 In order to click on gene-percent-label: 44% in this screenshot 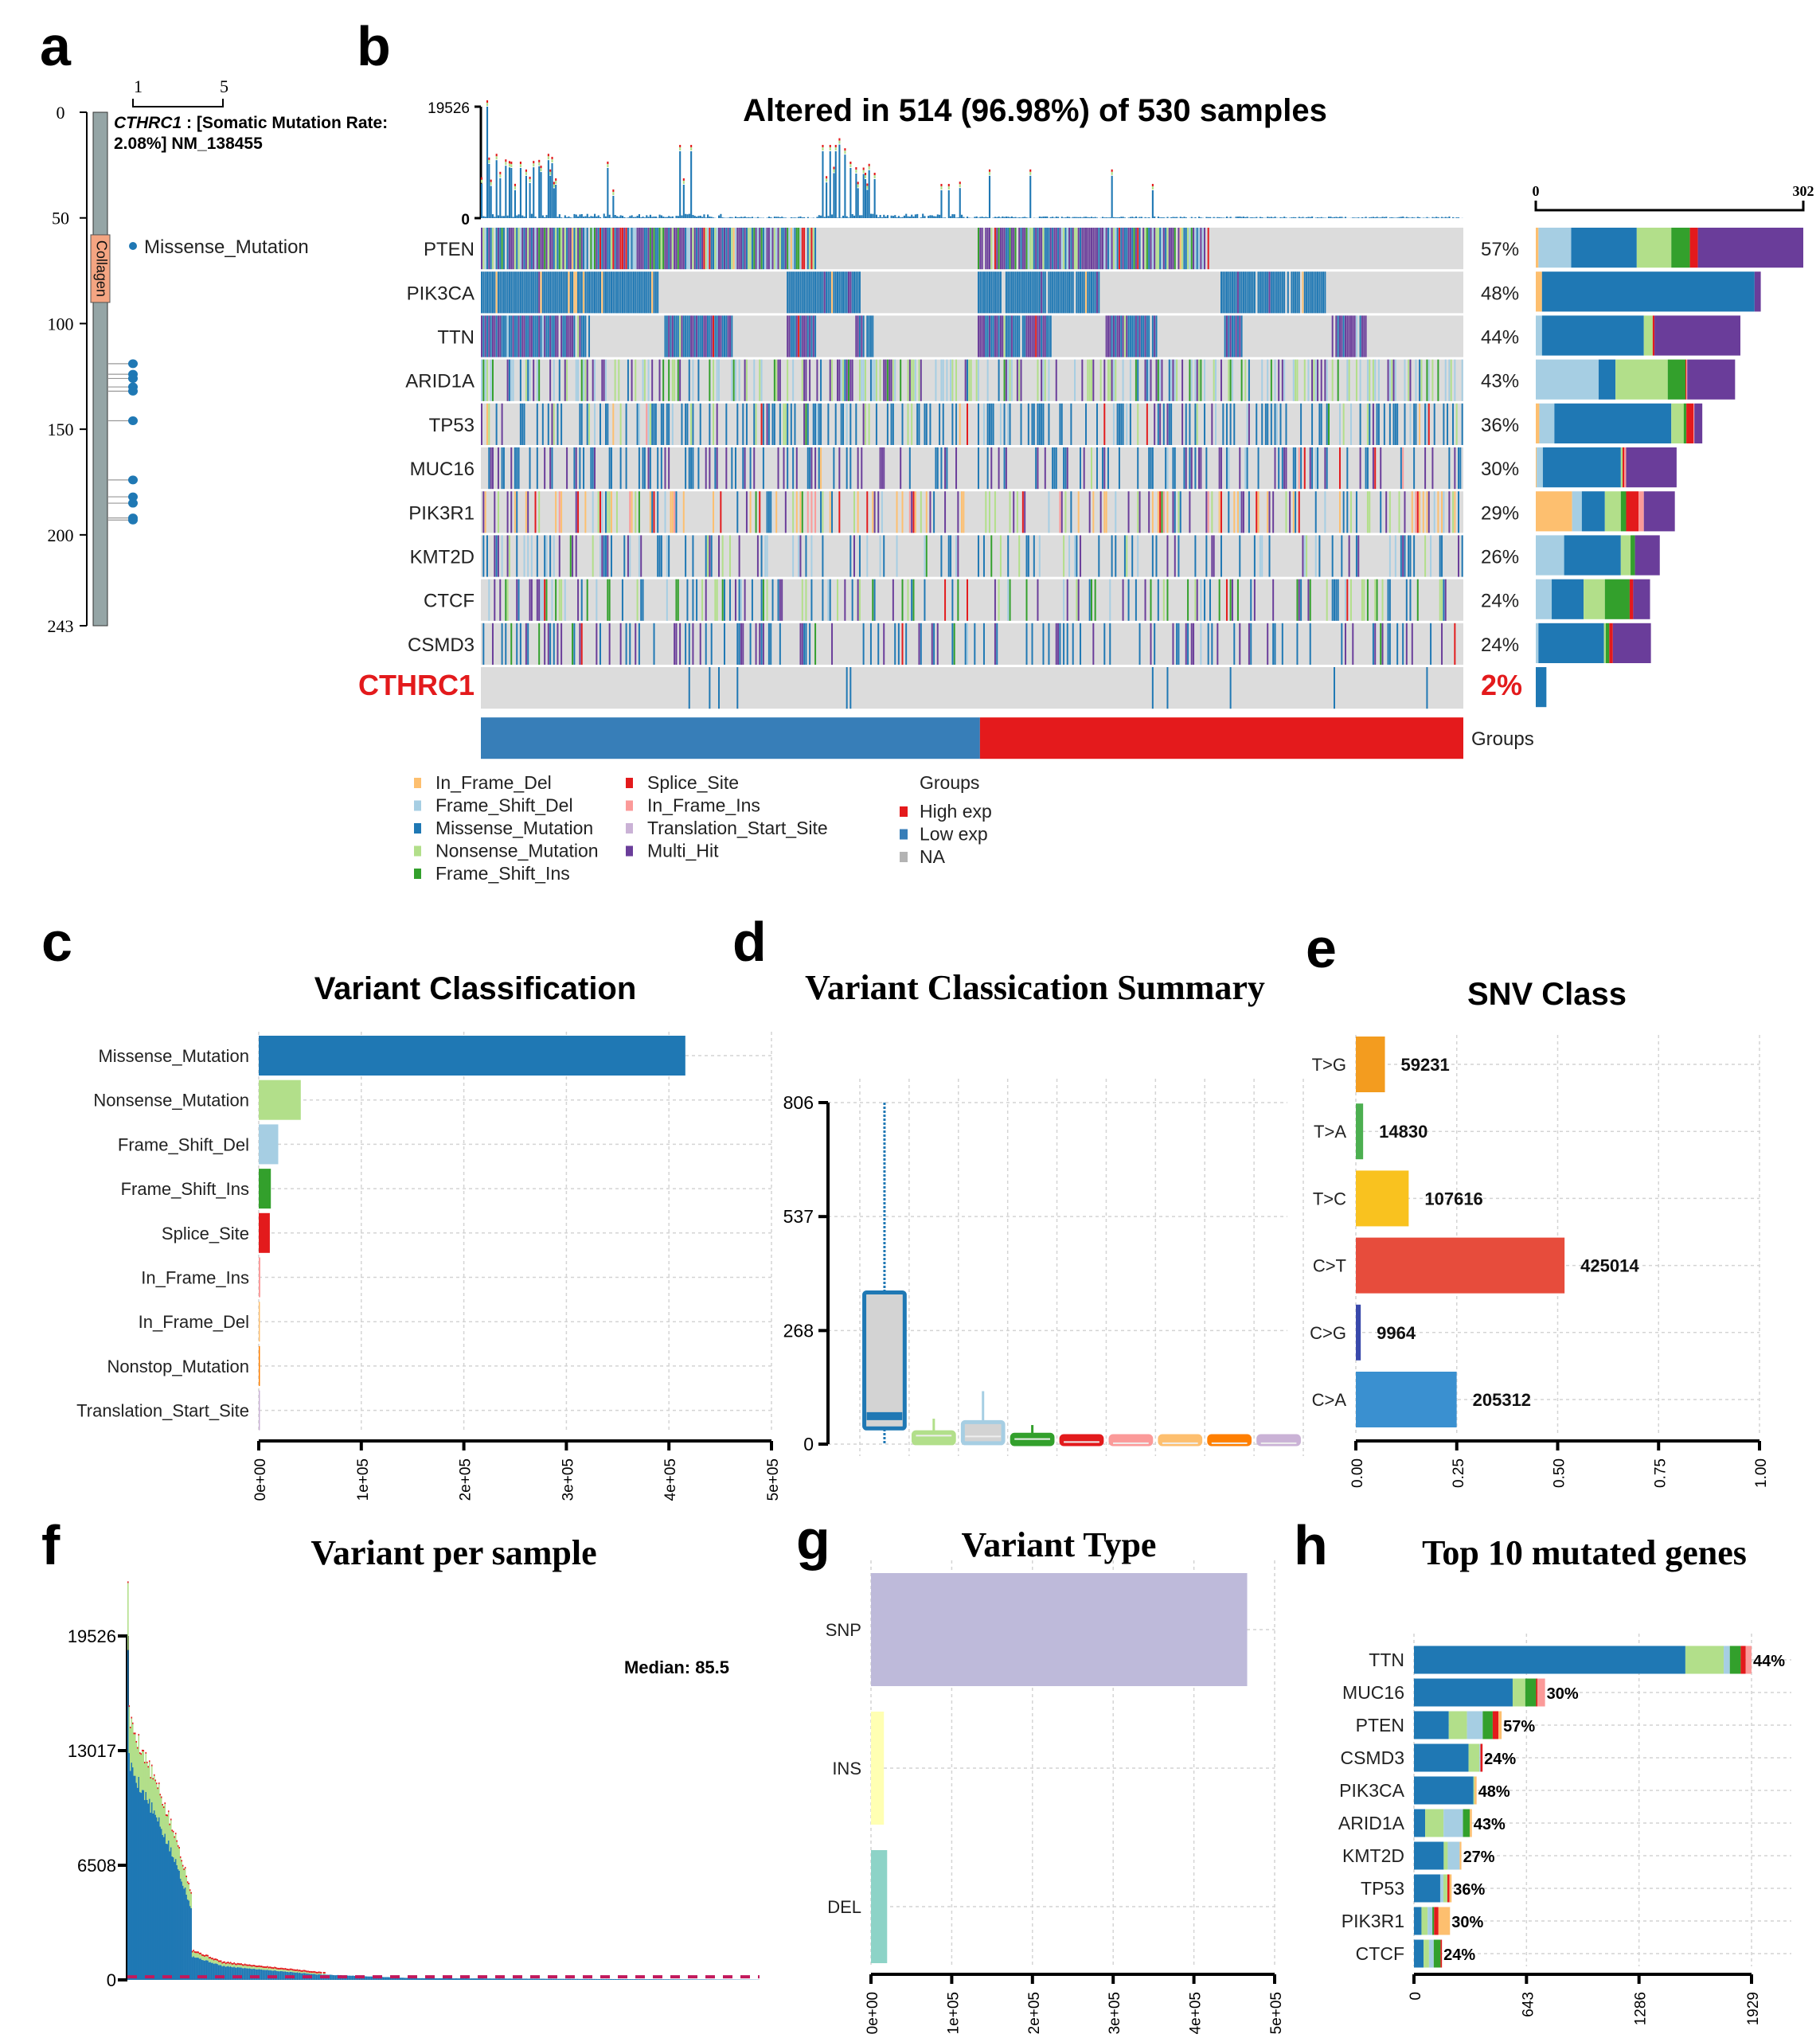, I will do `click(1500, 338)`.